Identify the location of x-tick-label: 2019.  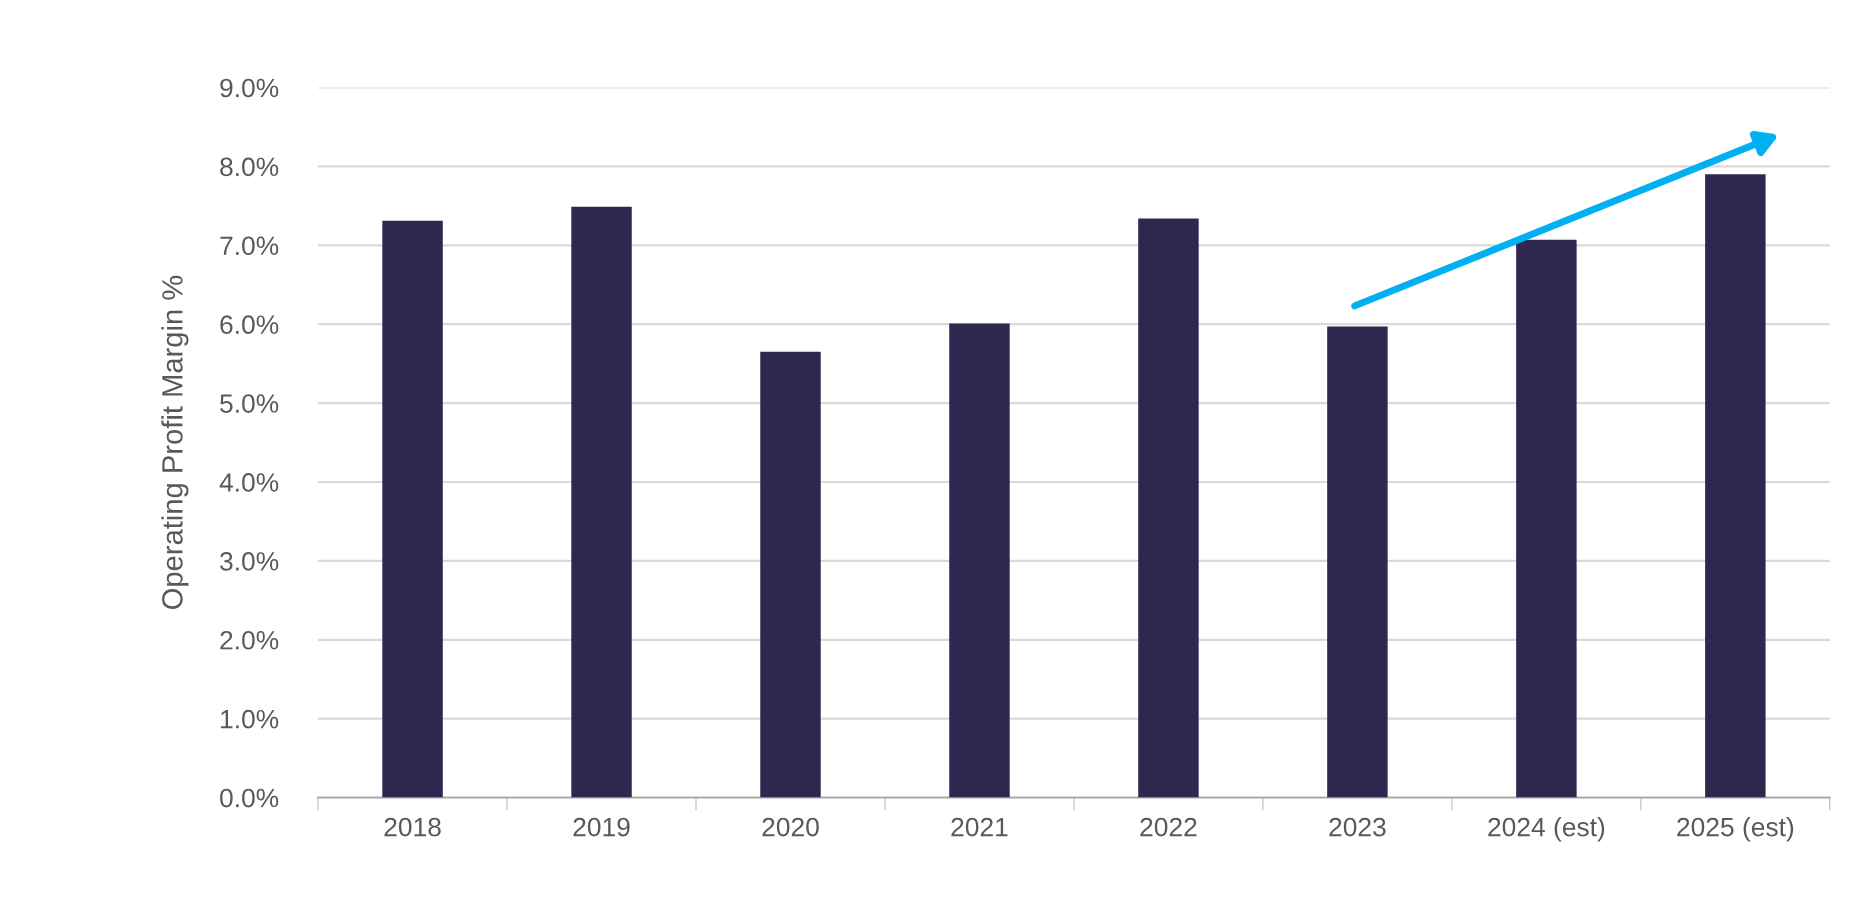
(601, 827).